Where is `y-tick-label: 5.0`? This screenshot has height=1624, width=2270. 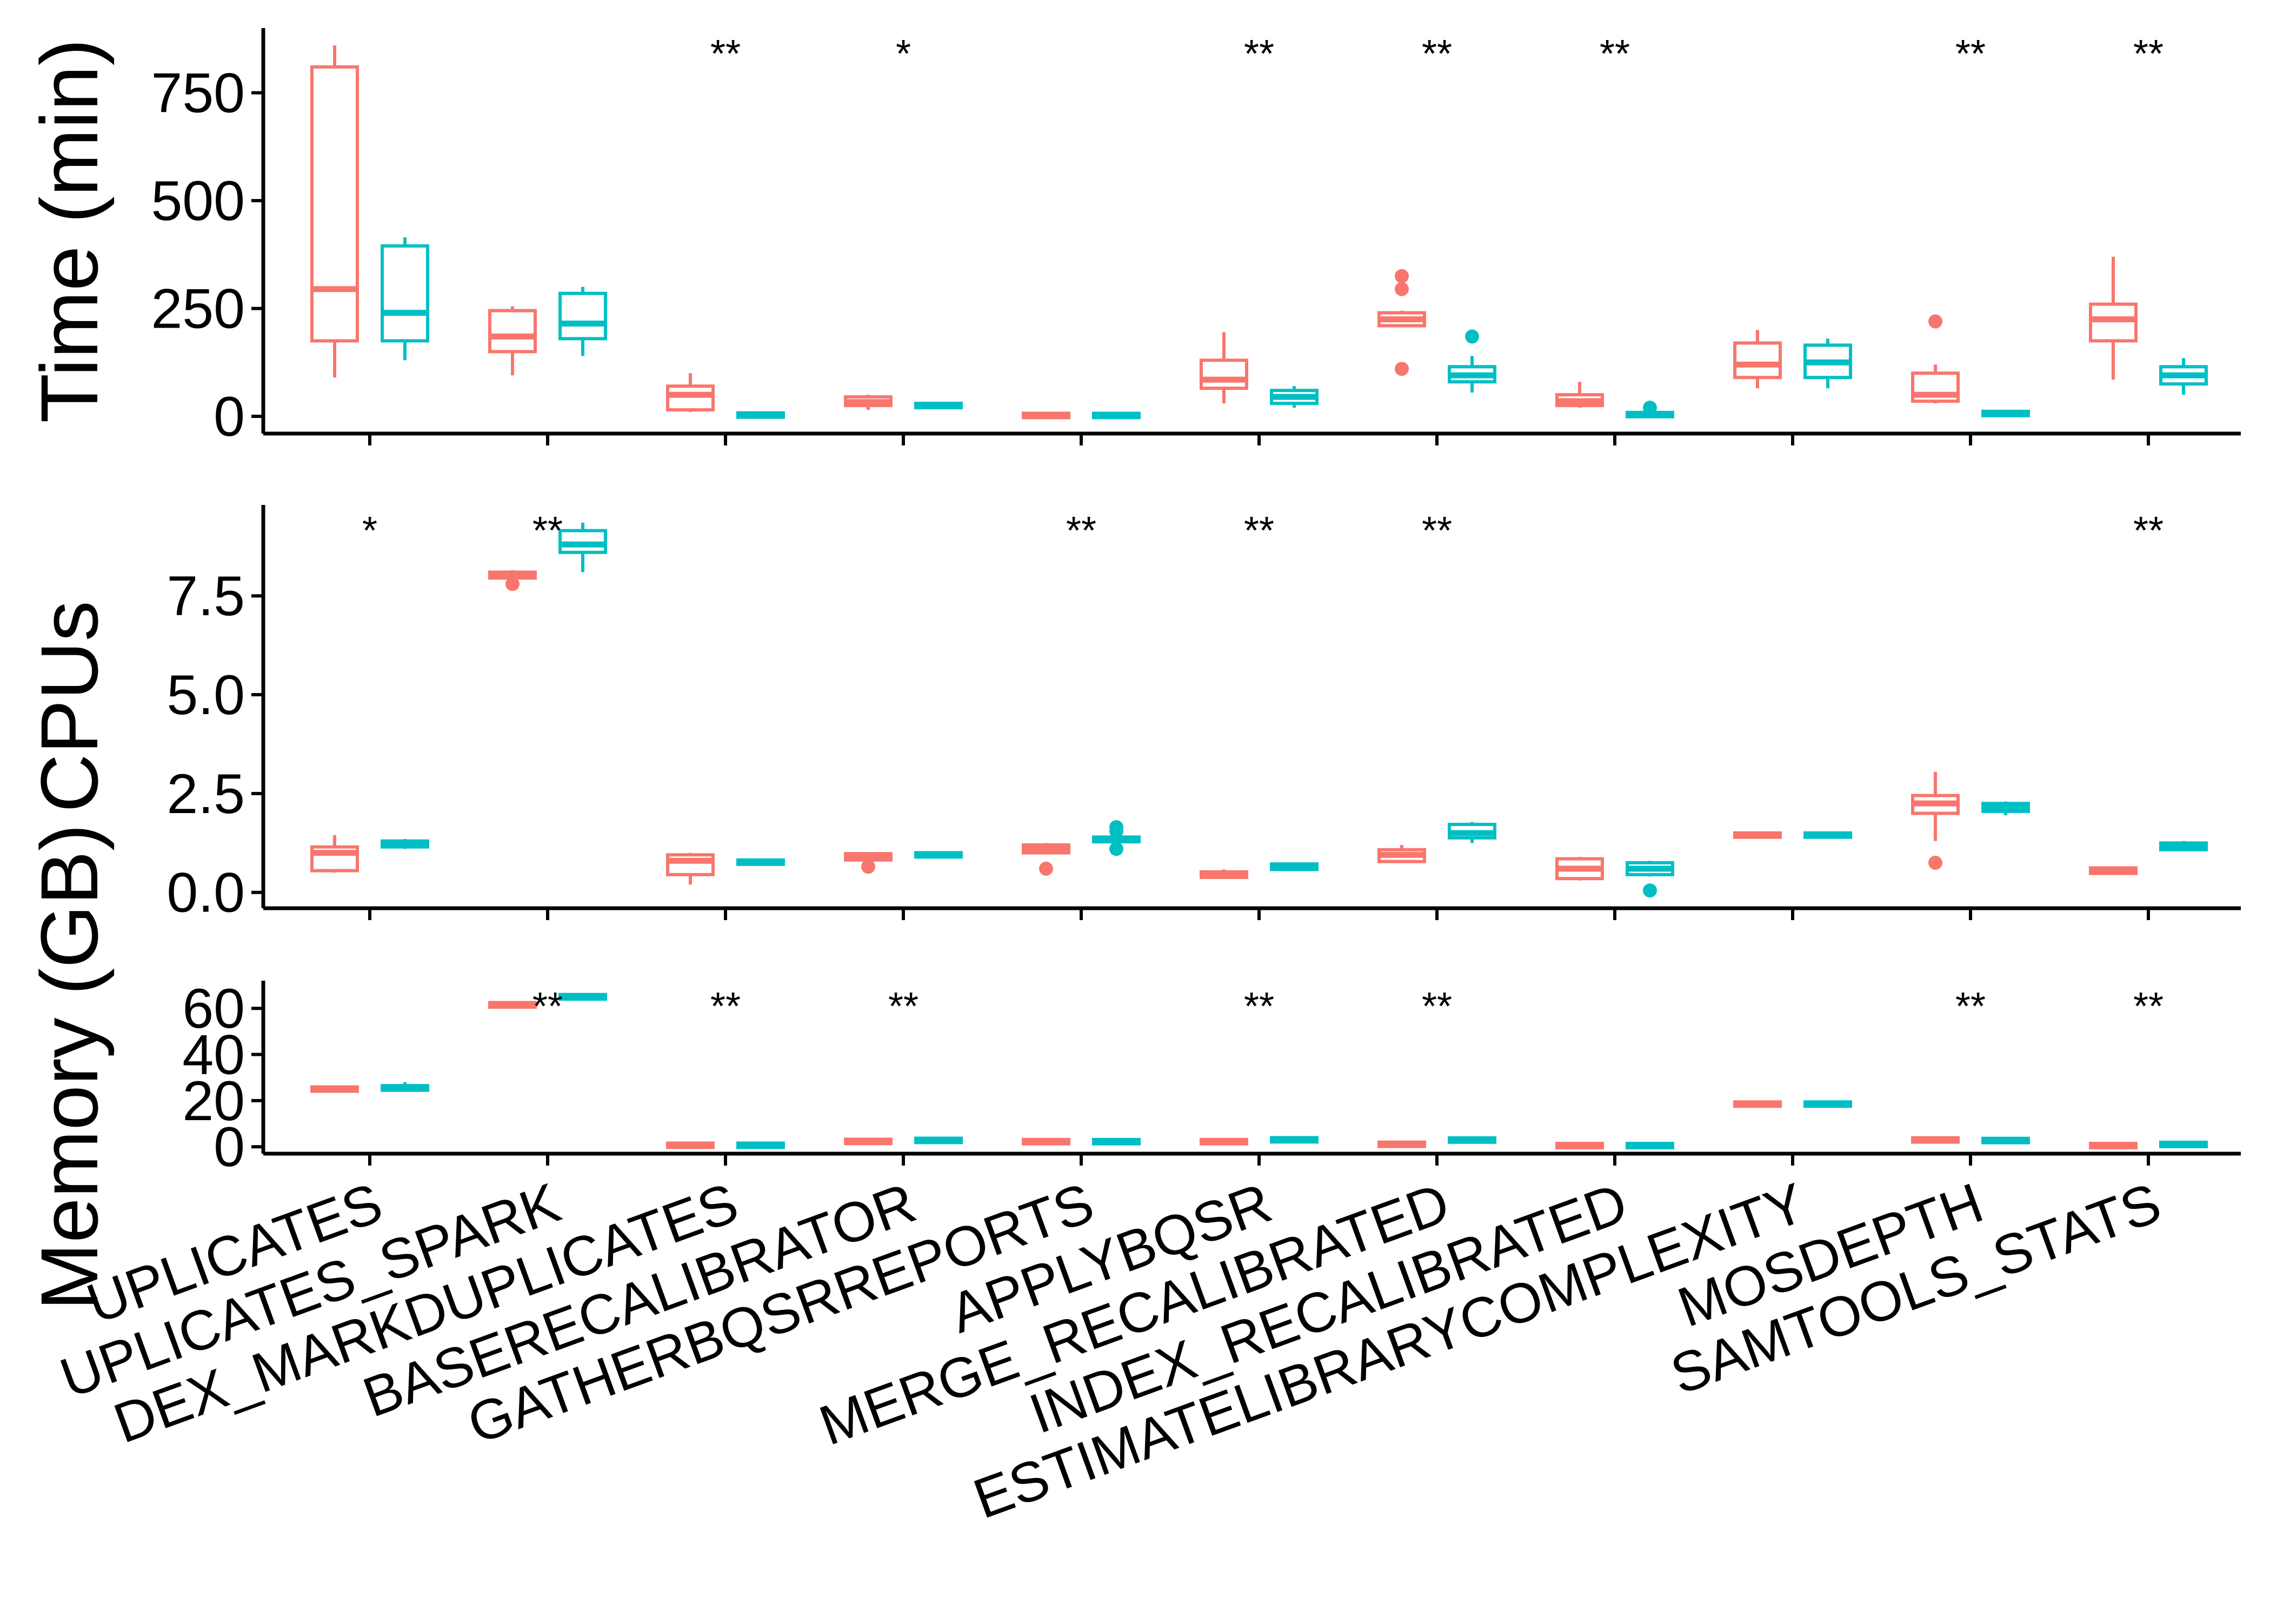 y-tick-label: 5.0 is located at coordinates (206, 695).